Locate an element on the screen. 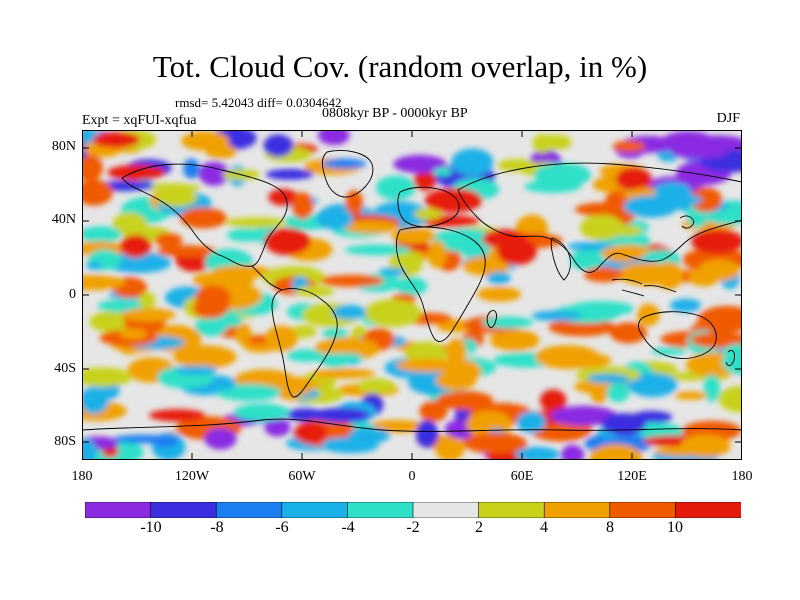  coast-asia is located at coordinates (599, 217).